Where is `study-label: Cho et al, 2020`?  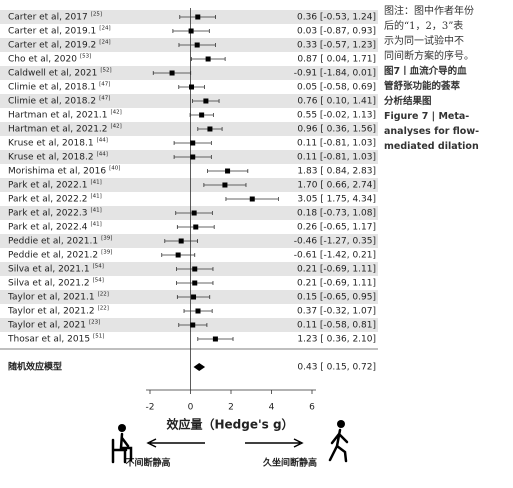 study-label: Cho et al, 2020 is located at coordinates (42, 60).